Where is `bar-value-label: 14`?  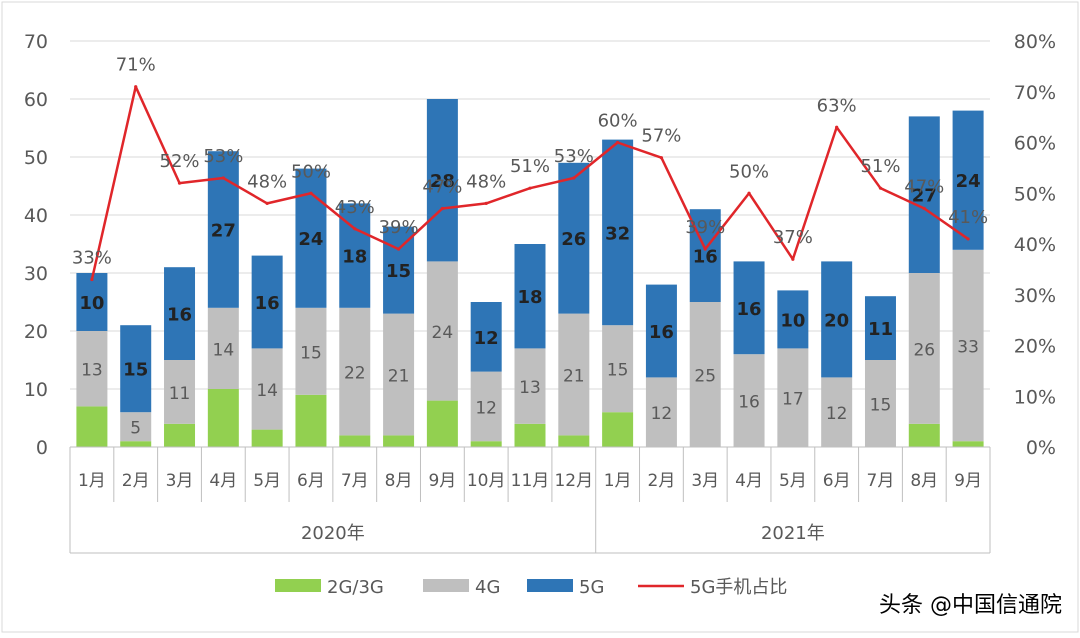
bar-value-label: 14 is located at coordinates (224, 350).